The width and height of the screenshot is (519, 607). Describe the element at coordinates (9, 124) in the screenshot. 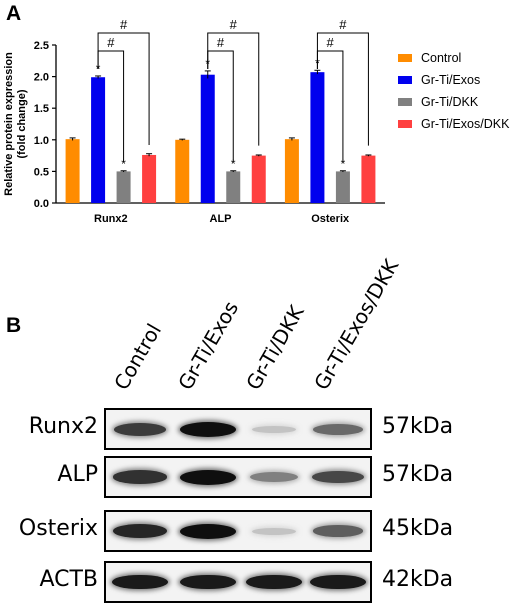

I see `y-axis-label-line1: Relative protein expression` at that location.